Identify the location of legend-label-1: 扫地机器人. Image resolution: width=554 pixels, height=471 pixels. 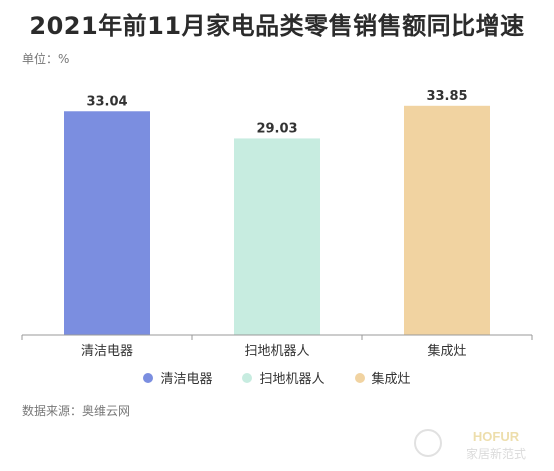
(292, 379).